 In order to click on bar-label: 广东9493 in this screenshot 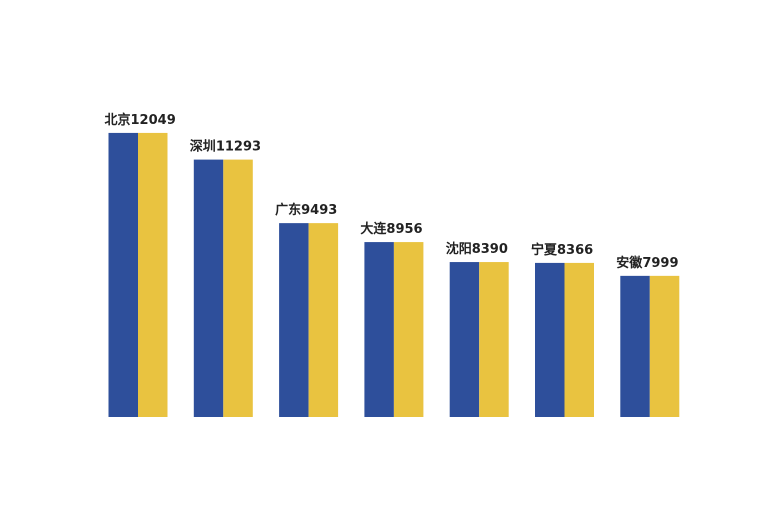, I will do `click(306, 210)`.